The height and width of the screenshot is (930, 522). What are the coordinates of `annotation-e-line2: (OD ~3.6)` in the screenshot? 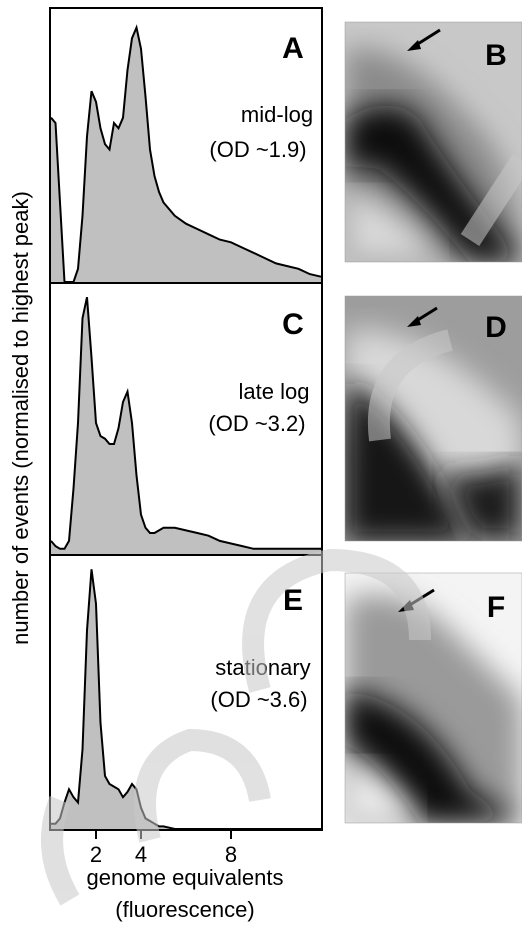 It's located at (258, 699).